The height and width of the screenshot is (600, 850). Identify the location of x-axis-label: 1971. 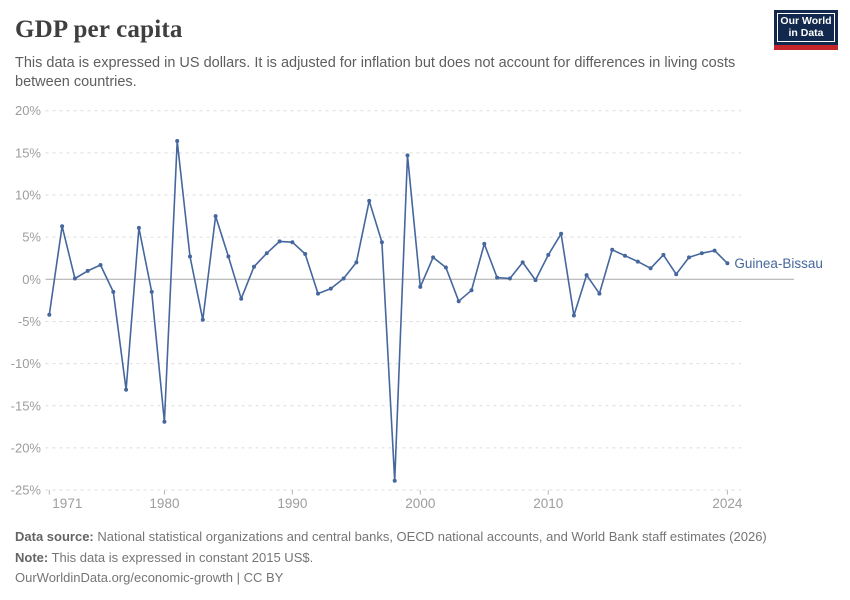
(67, 503).